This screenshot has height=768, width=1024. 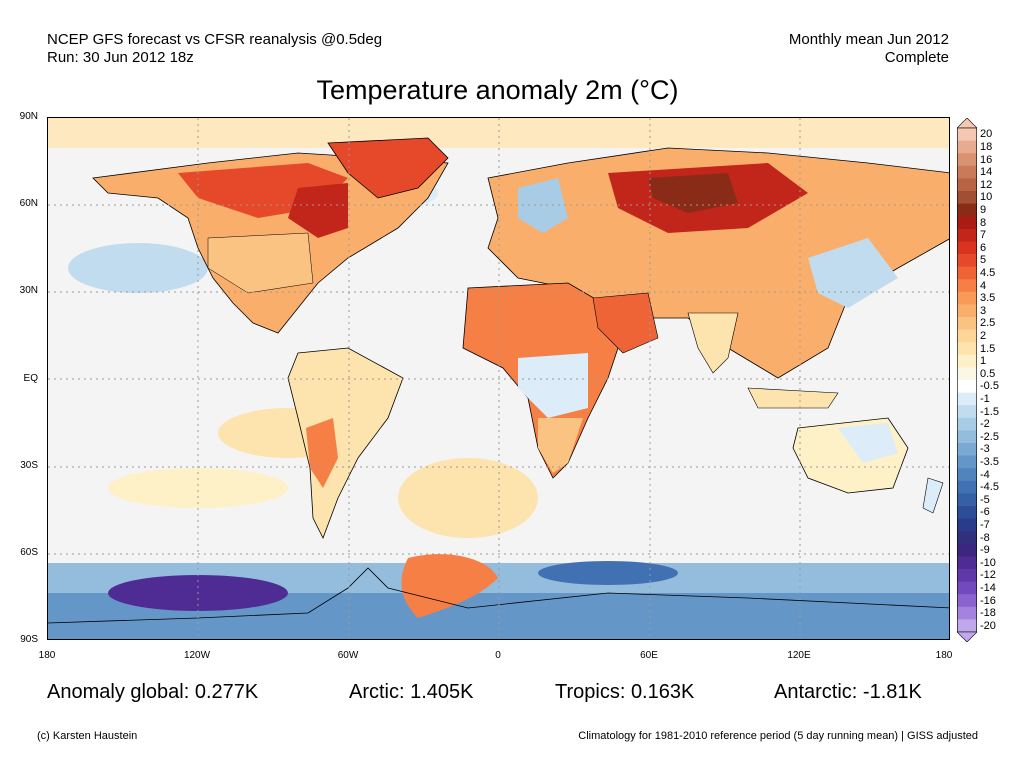 I want to click on colorbar-label: 2.5, so click(x=988, y=323).